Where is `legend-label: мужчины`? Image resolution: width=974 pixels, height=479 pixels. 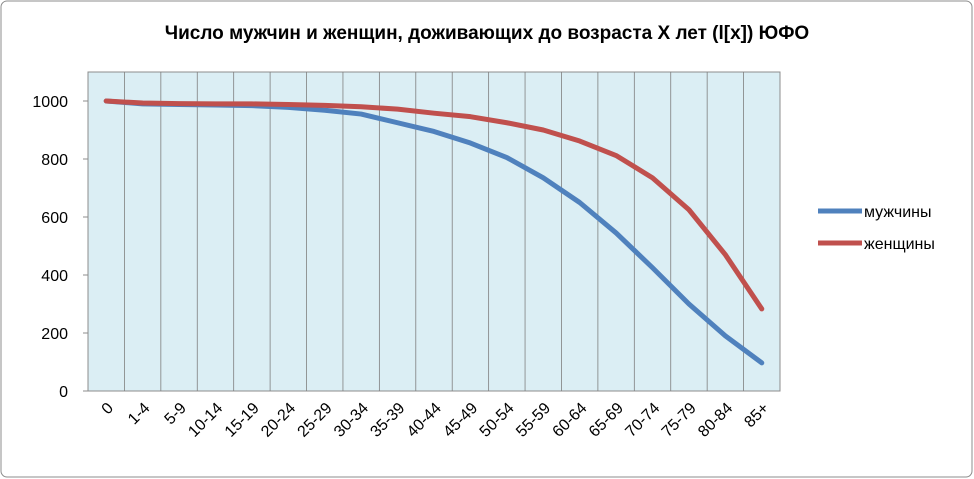
legend-label: мужчины is located at coordinates (898, 212).